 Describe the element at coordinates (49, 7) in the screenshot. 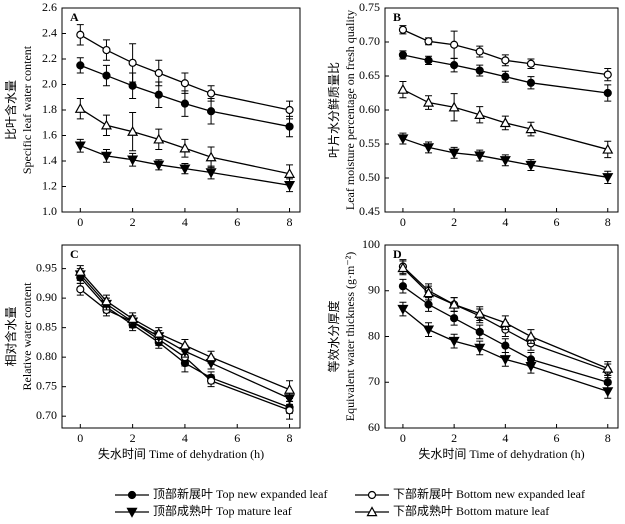

I see `y-tick-label: 2.6` at that location.